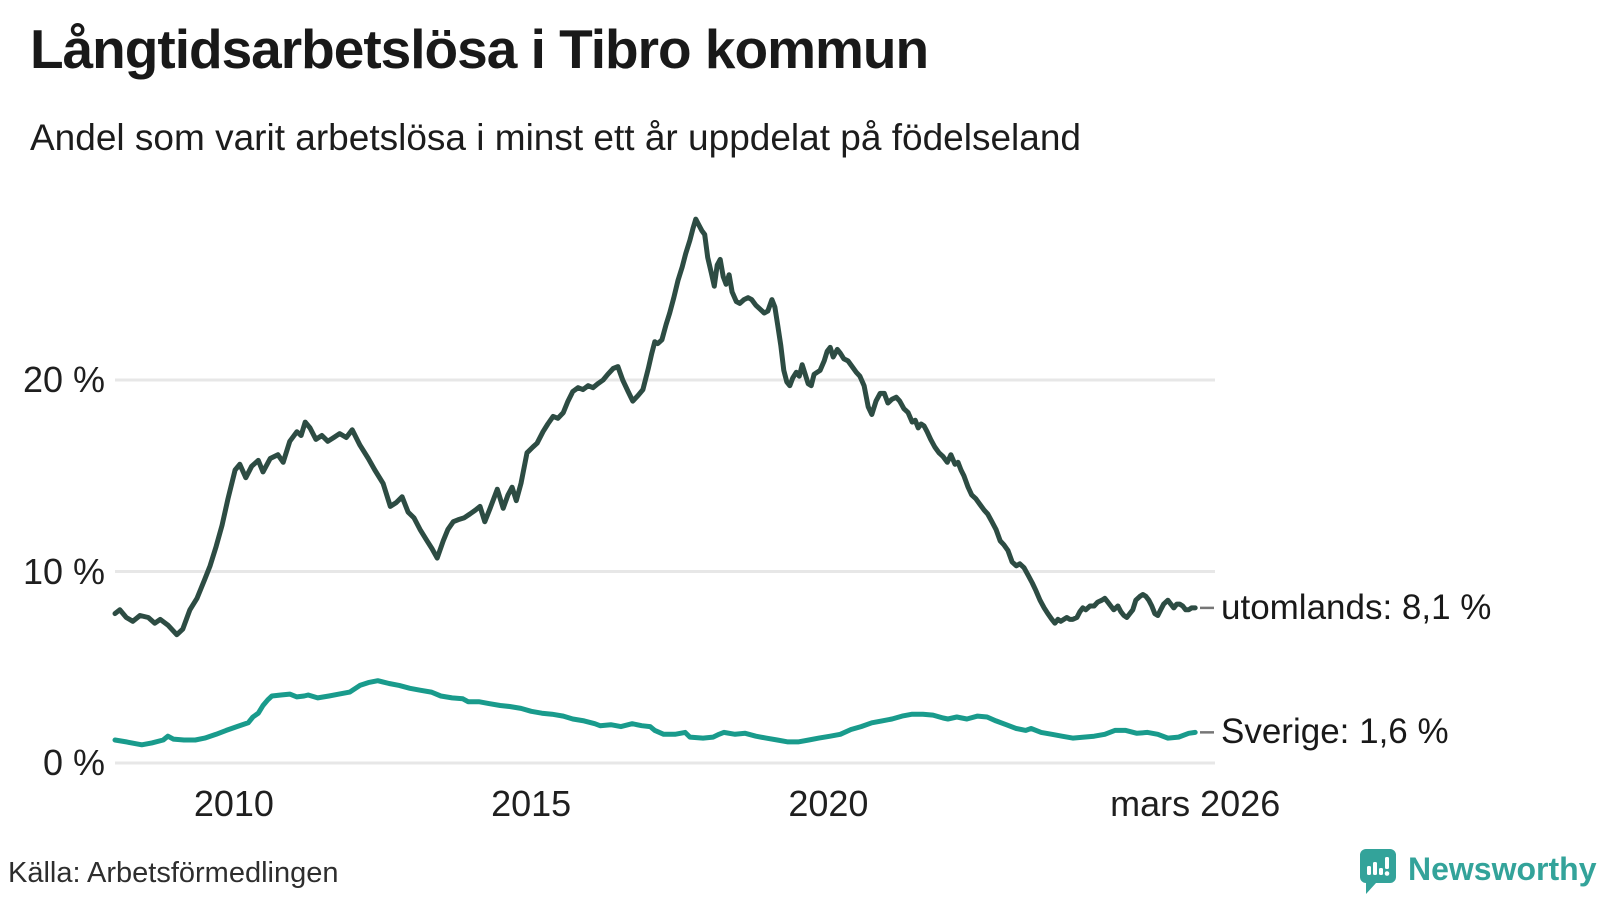 This screenshot has width=1600, height=900. I want to click on series-line-sverige, so click(655, 713).